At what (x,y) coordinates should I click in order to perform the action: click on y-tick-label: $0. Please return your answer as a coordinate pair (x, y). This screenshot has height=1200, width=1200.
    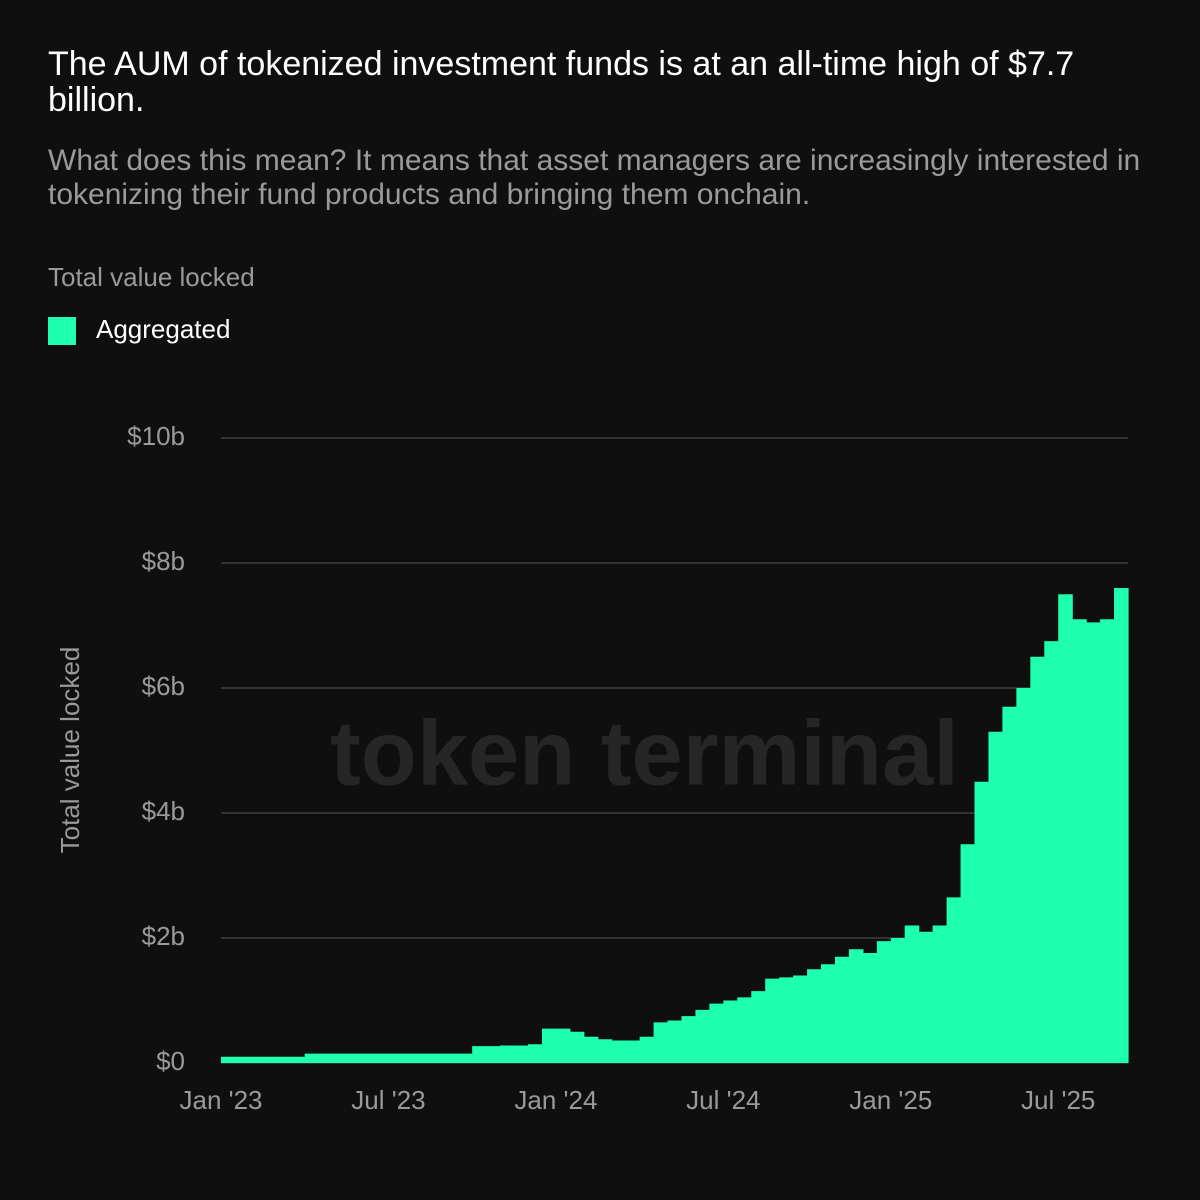
    Looking at the image, I should click on (170, 1061).